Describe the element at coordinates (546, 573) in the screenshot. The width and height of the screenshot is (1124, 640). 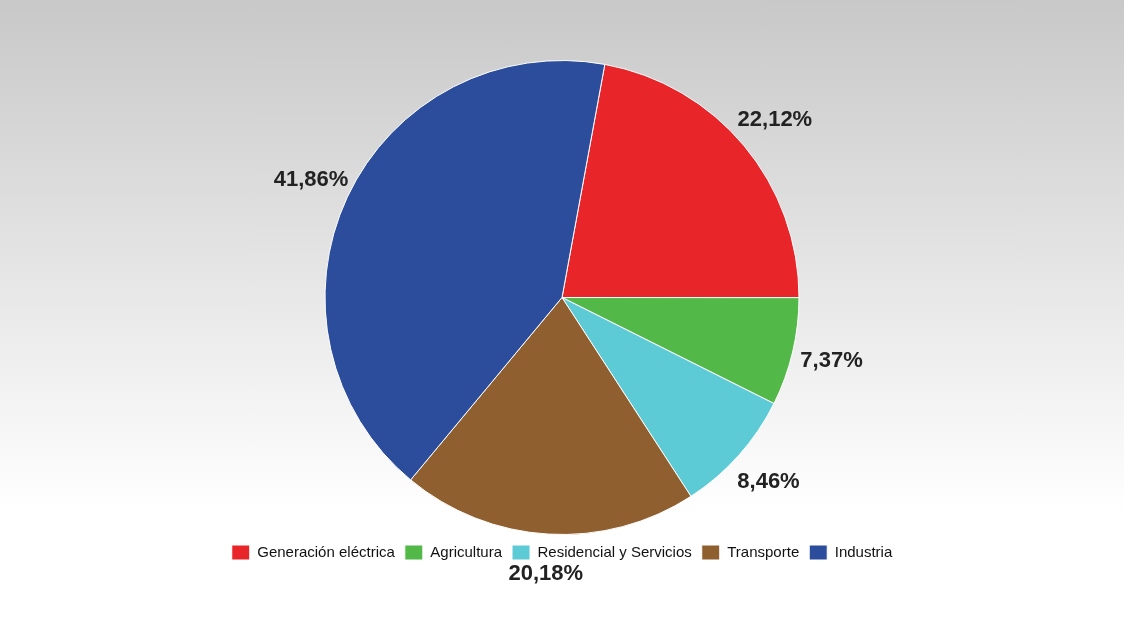
I see `data-label: 20,18%` at that location.